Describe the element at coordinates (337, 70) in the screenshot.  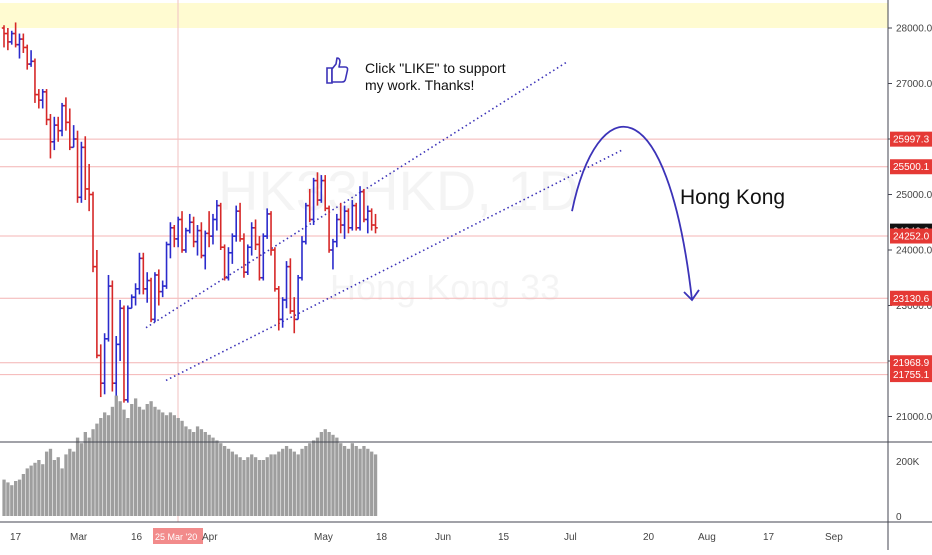
I see `thumbs-up-icon` at that location.